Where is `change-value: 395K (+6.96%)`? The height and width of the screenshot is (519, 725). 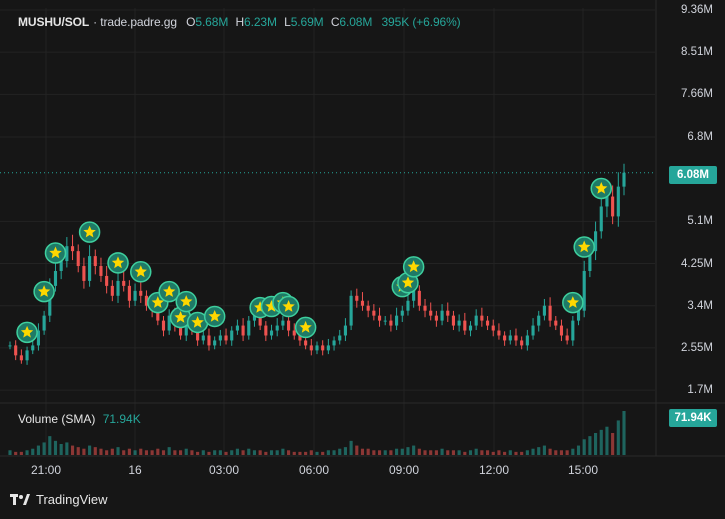 change-value: 395K (+6.96%) is located at coordinates (421, 22).